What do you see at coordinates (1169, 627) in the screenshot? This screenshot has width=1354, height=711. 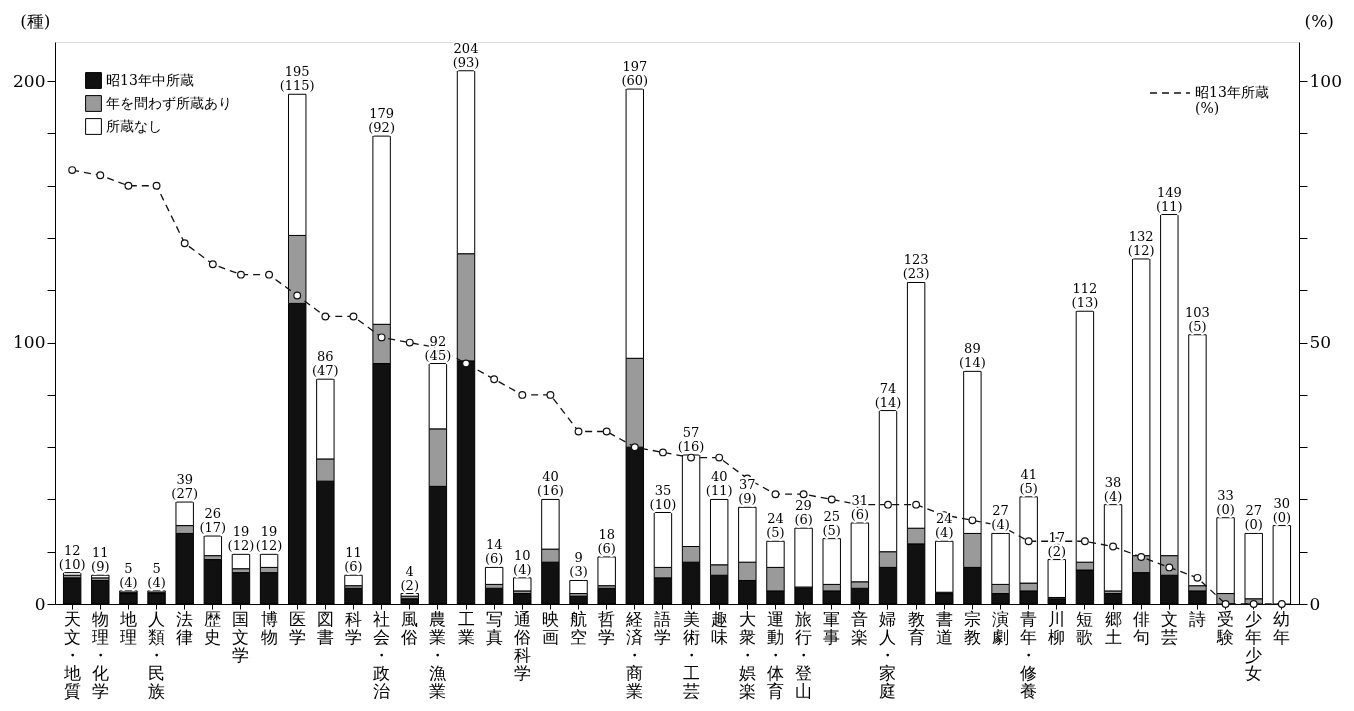 I see `x-tick-label: 文芸` at bounding box center [1169, 627].